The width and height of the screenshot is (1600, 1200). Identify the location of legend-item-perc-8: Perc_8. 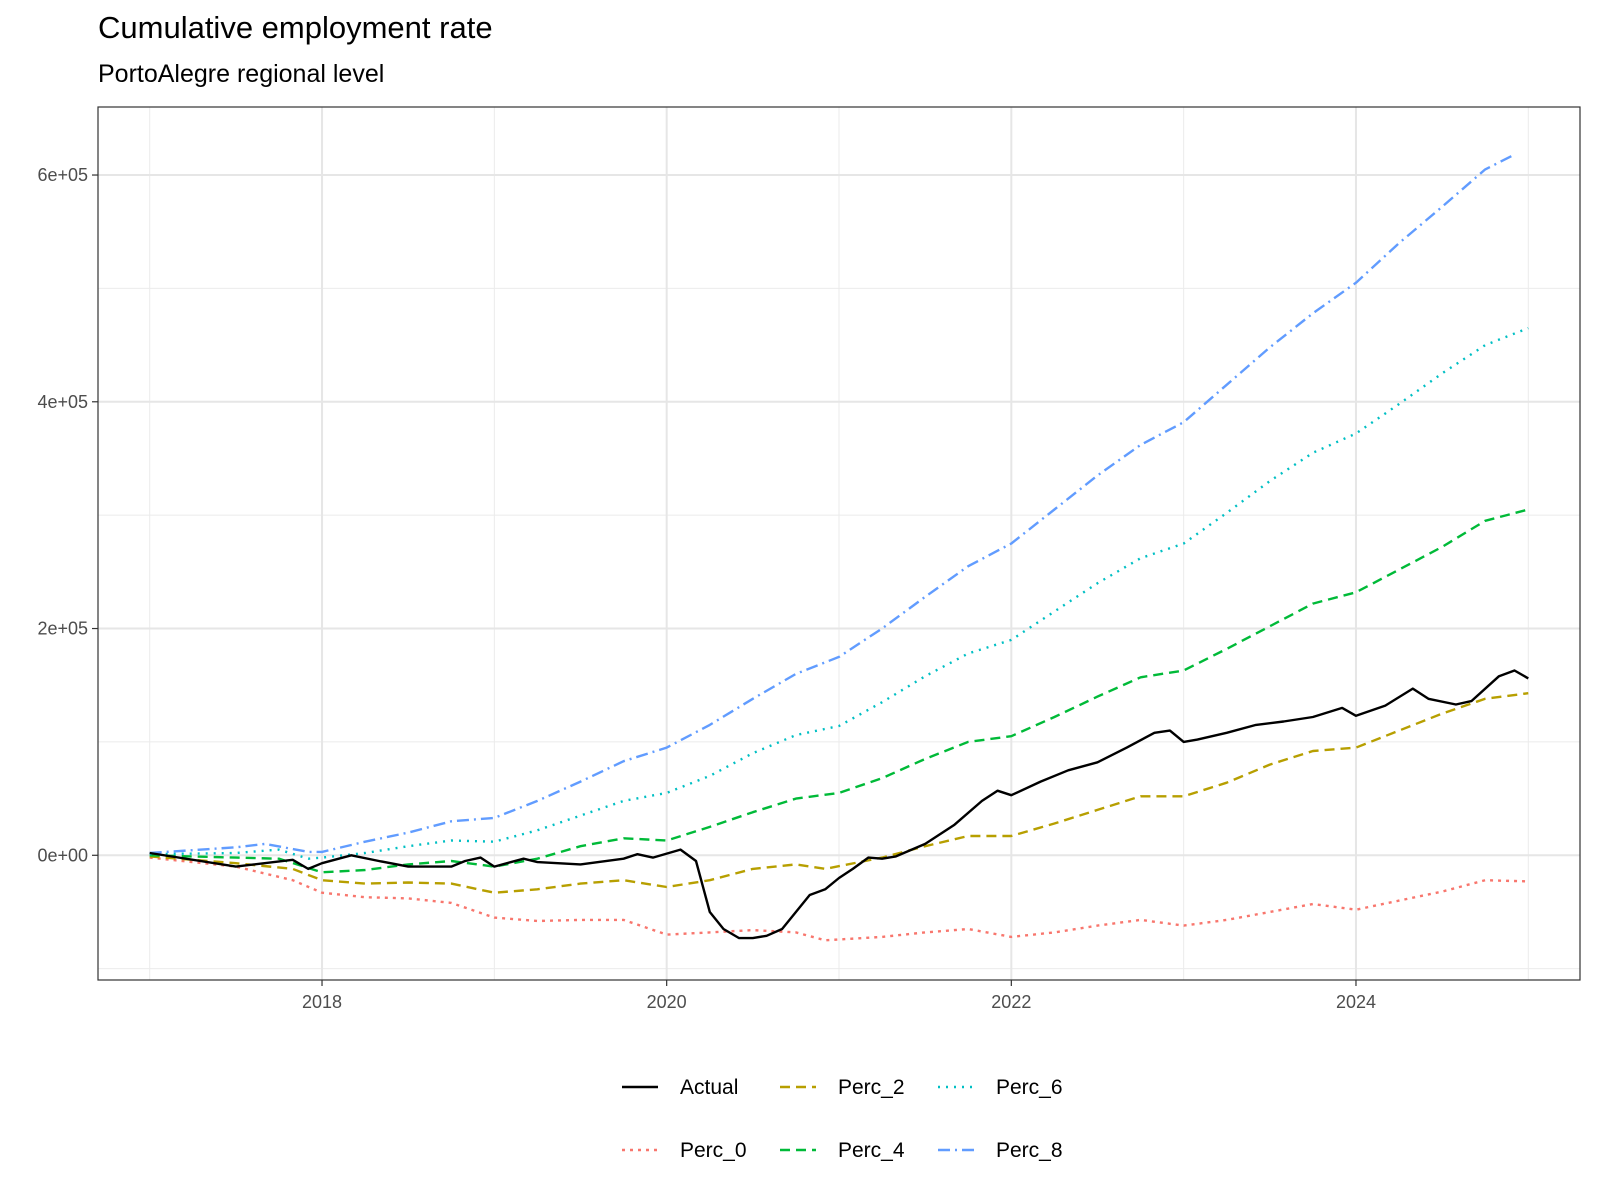
(1000, 1150).